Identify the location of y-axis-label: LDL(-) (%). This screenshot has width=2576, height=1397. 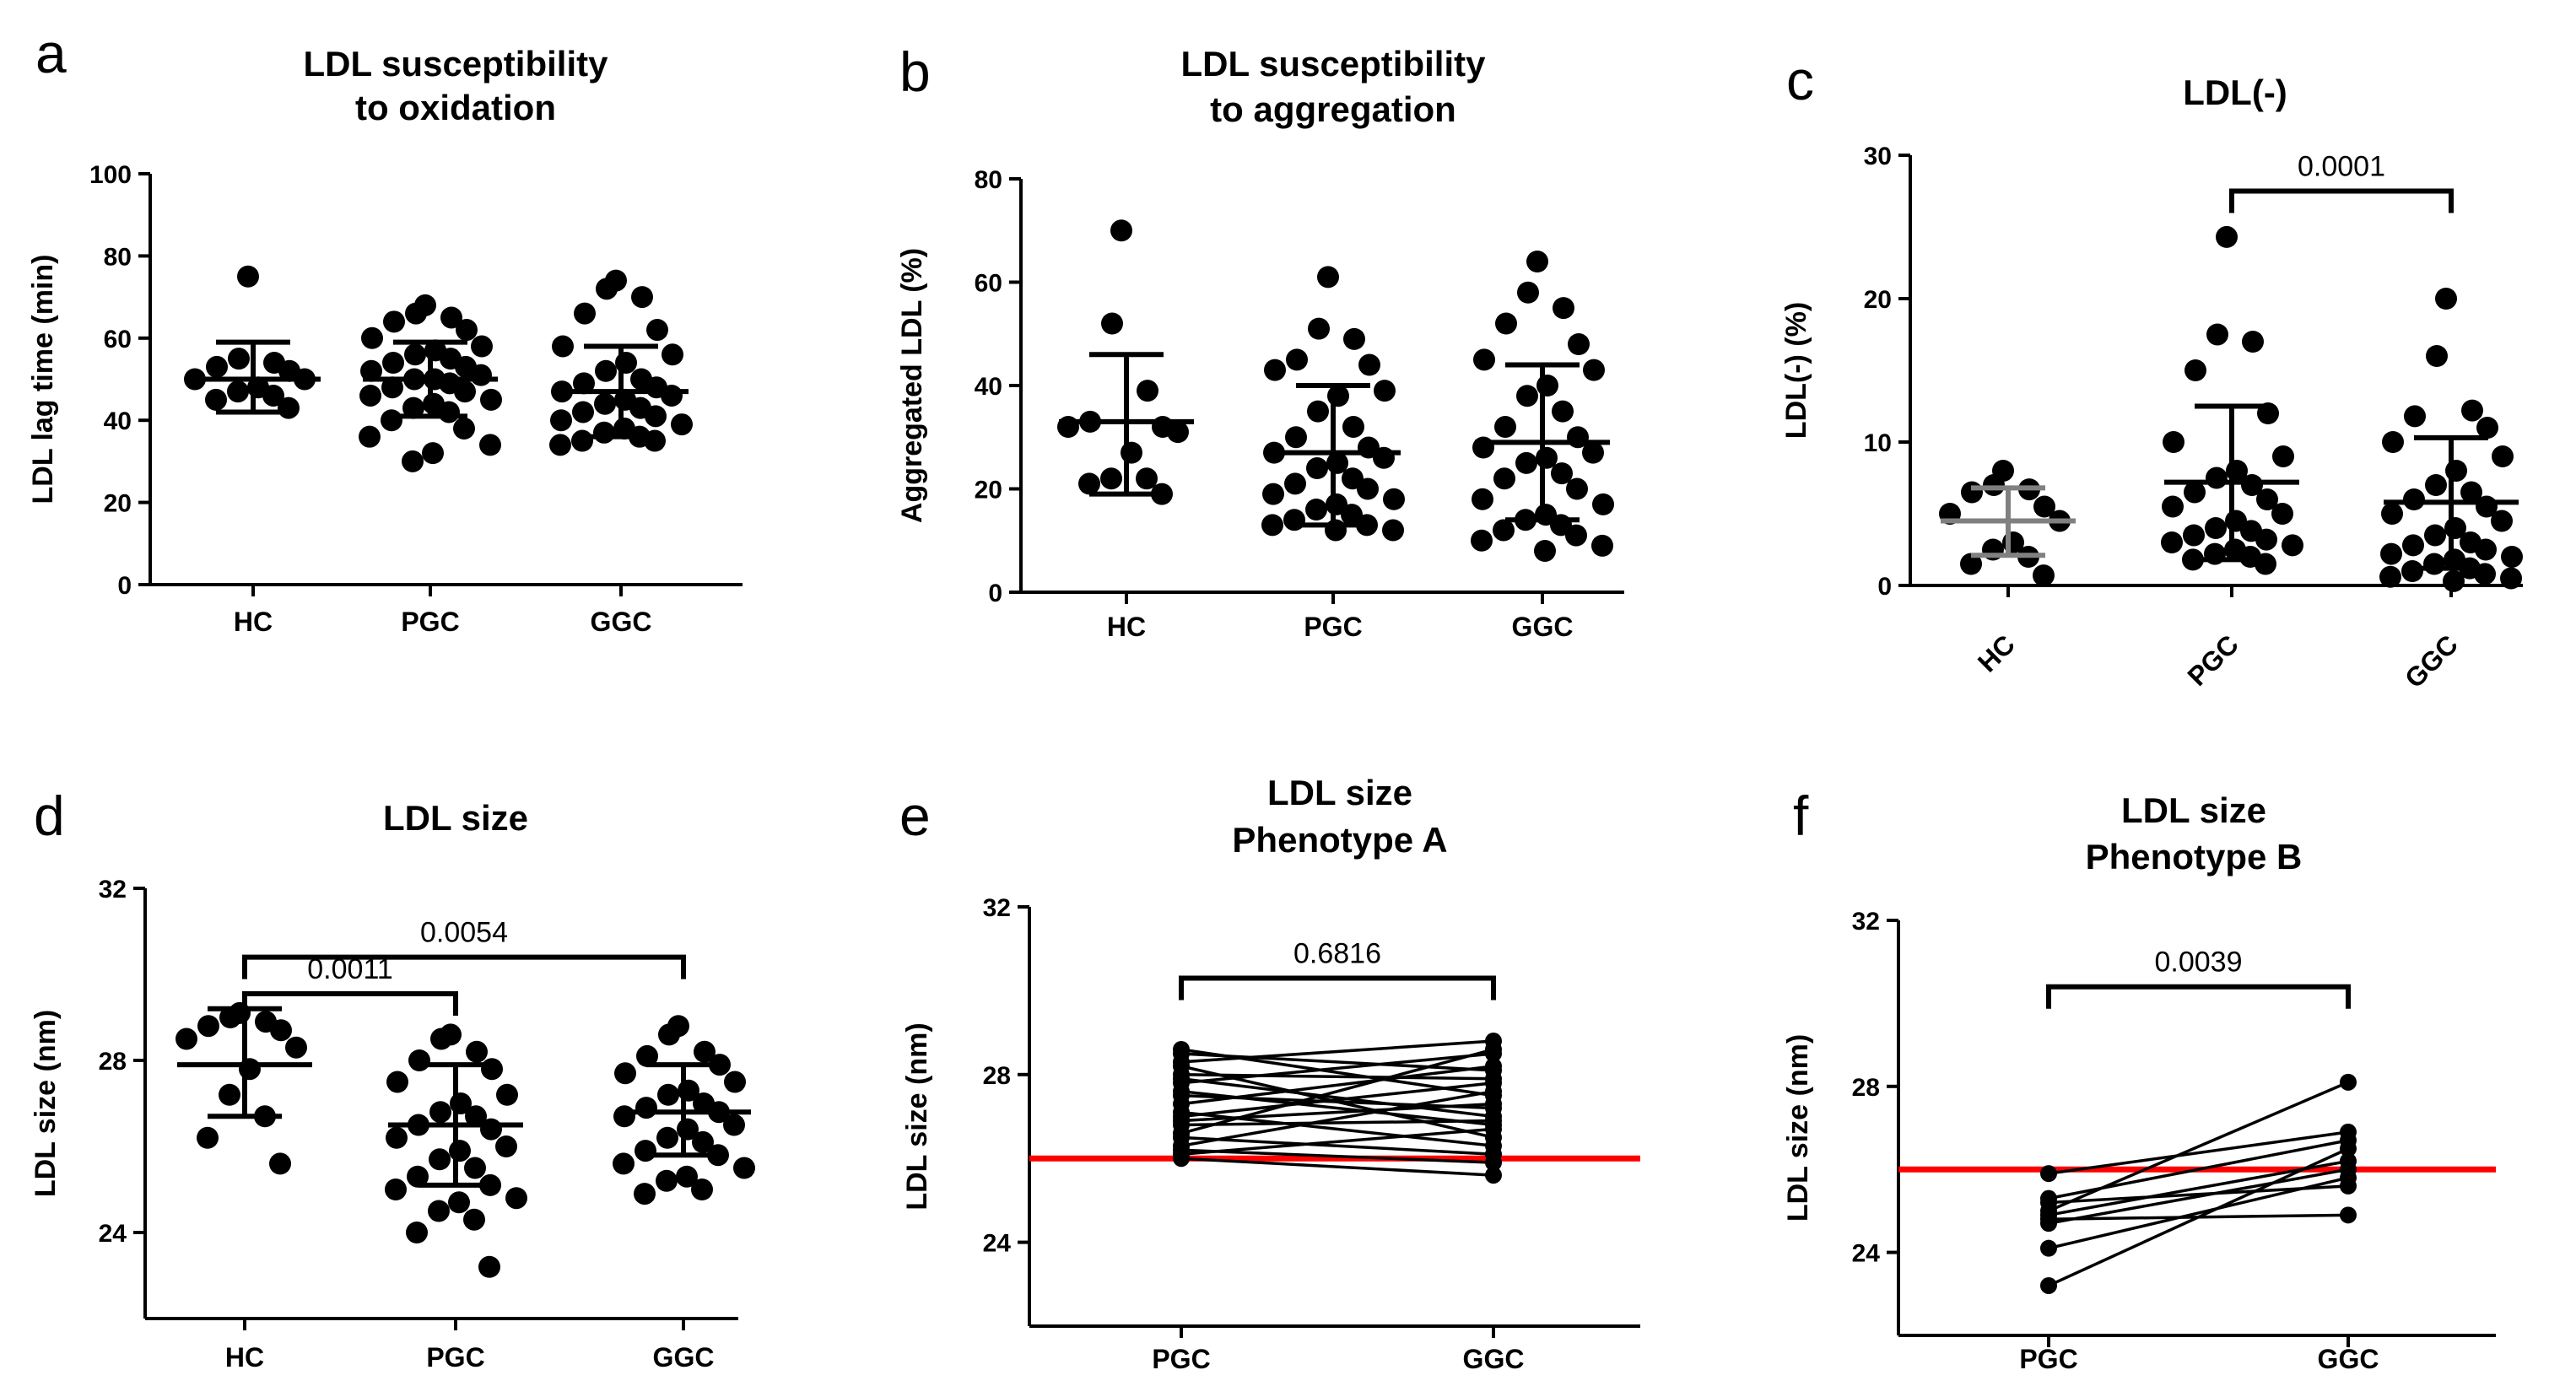
(1796, 370).